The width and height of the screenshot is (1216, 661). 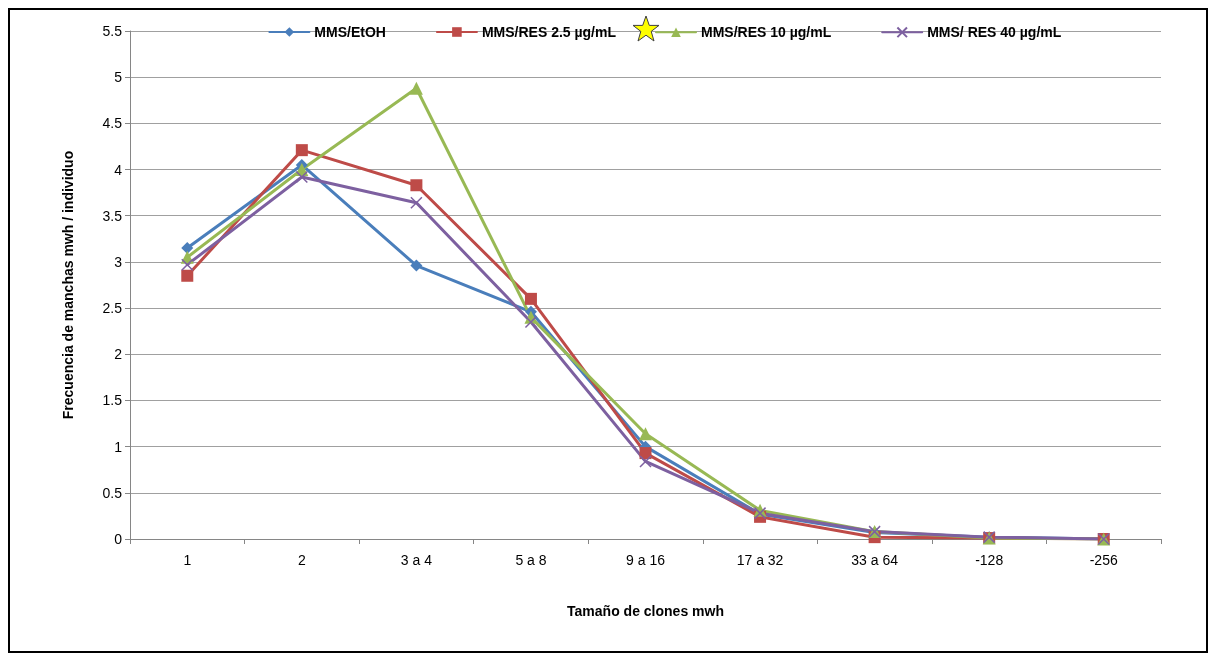 What do you see at coordinates (350, 32) in the screenshot?
I see `legend-label: MMS/EtOH` at bounding box center [350, 32].